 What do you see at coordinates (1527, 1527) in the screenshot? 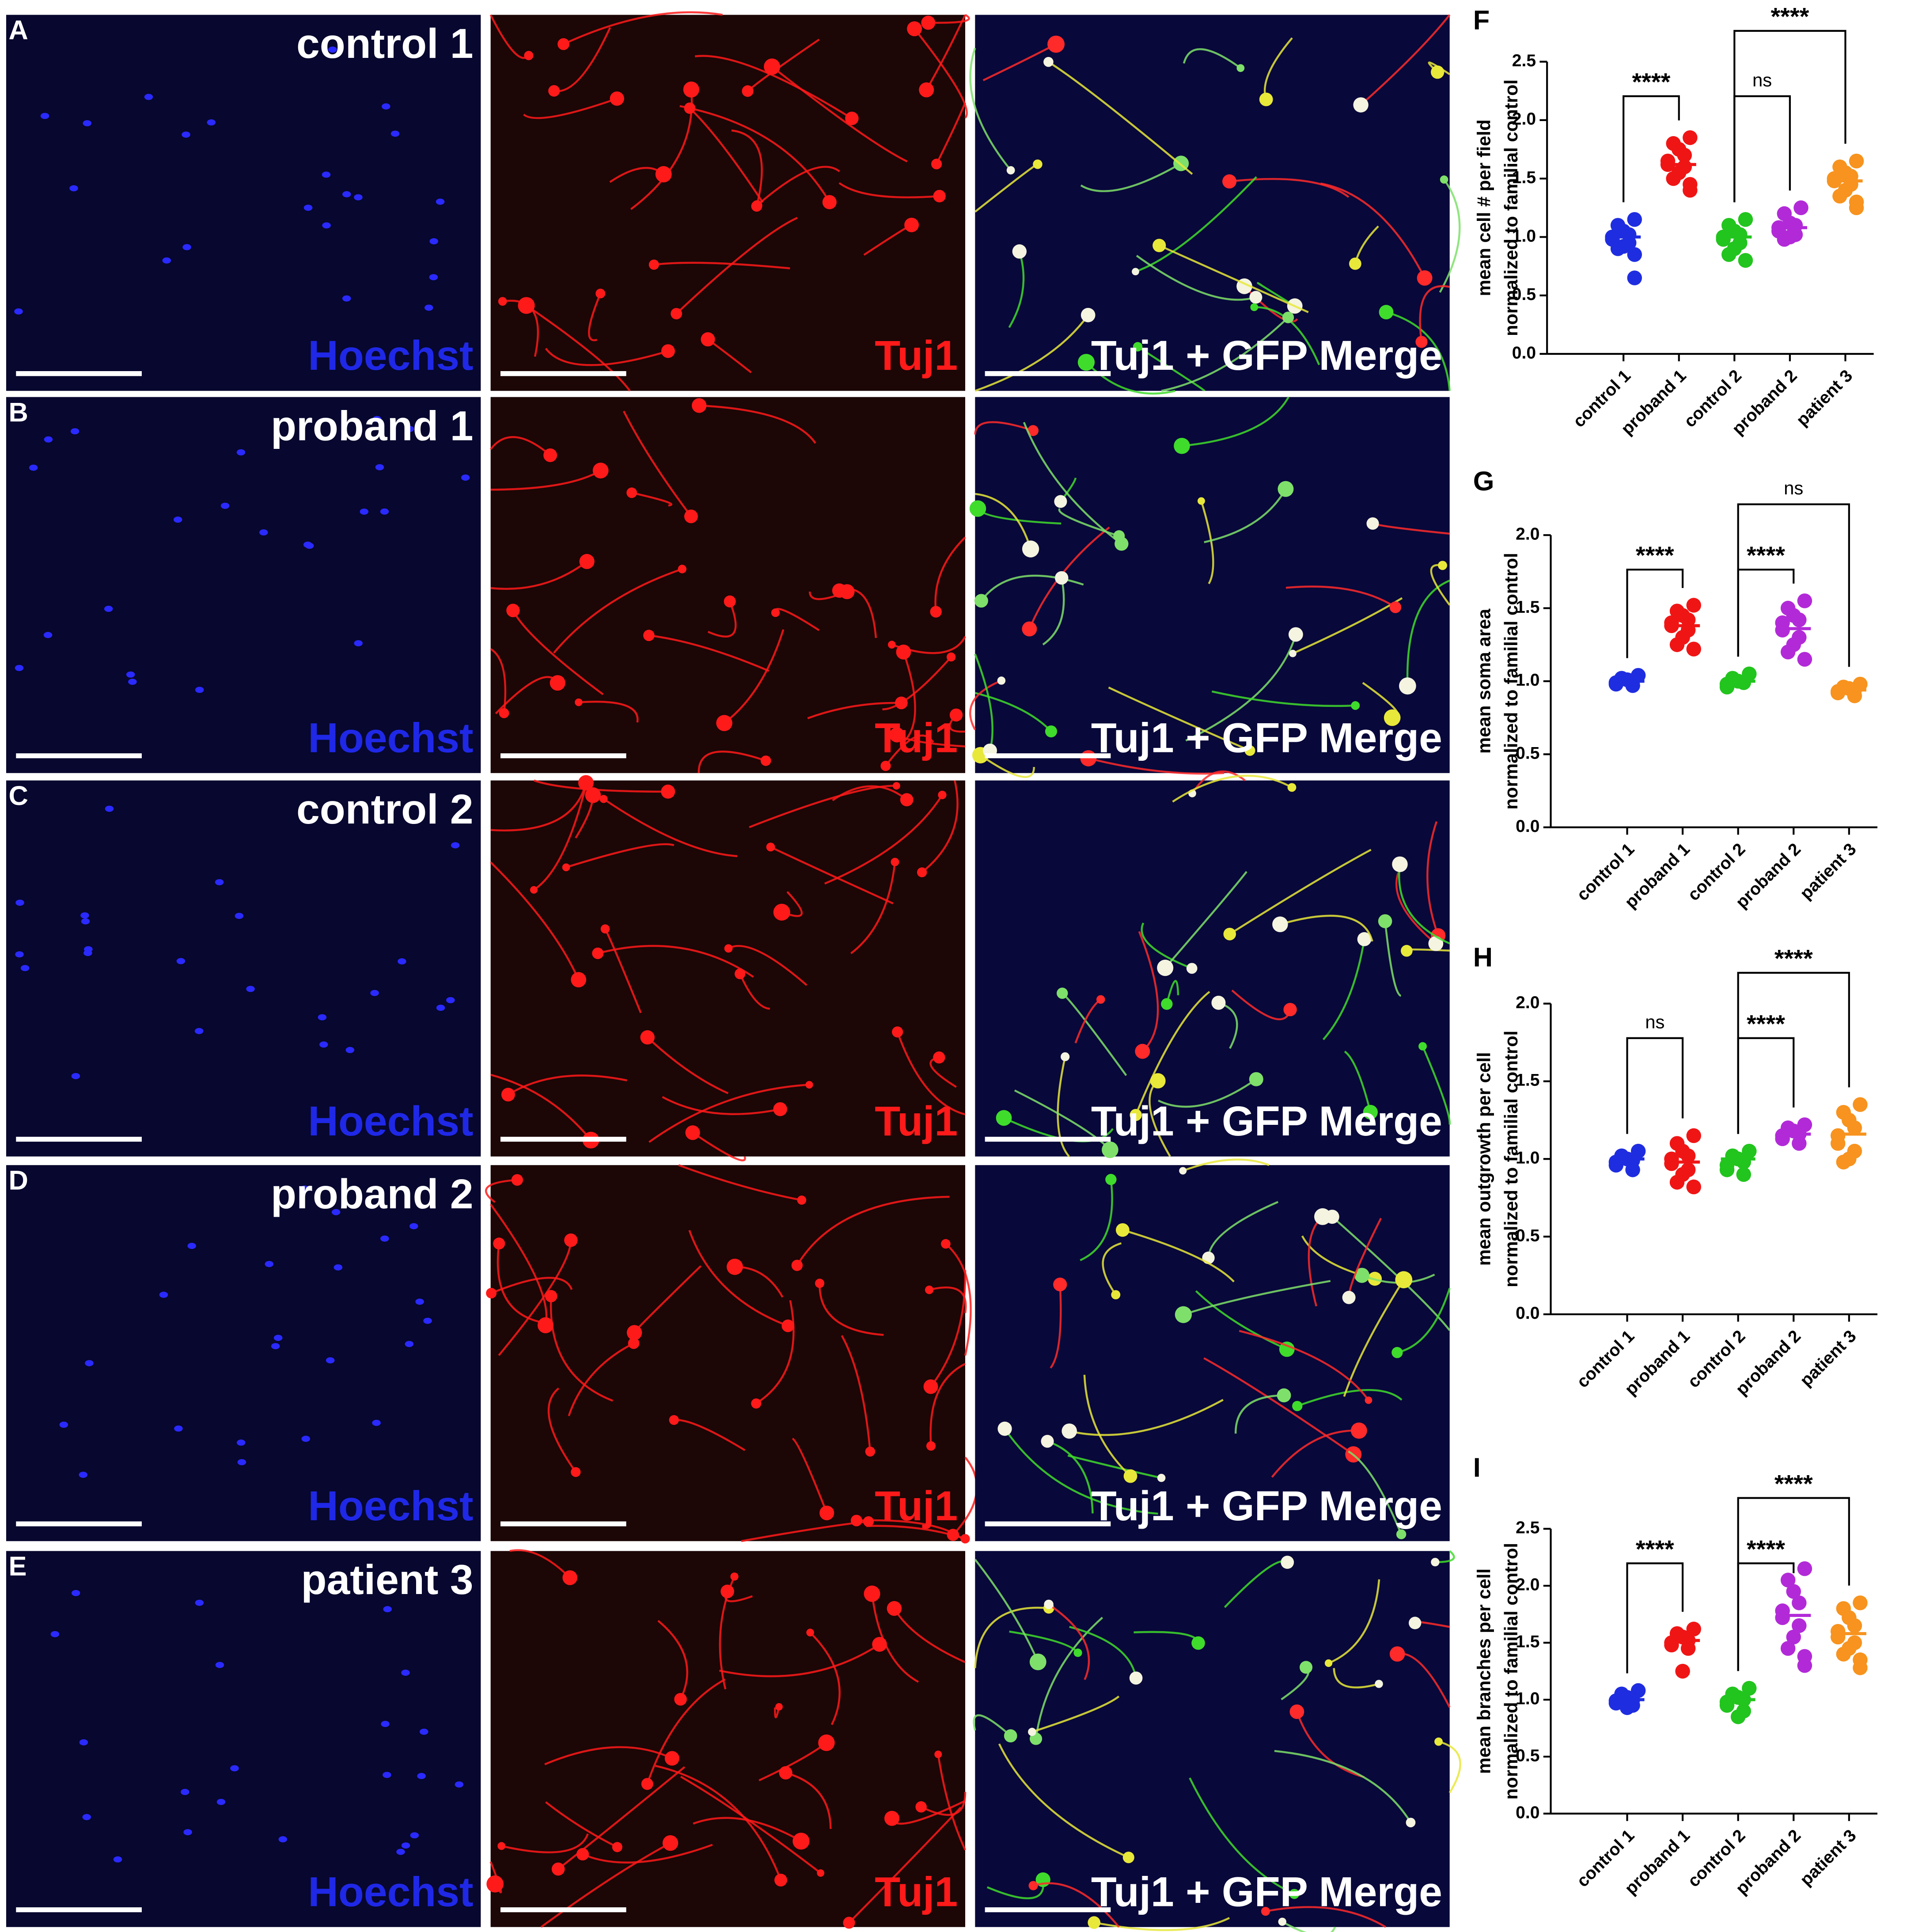
I see `y-tick-label: 2.5` at bounding box center [1527, 1527].